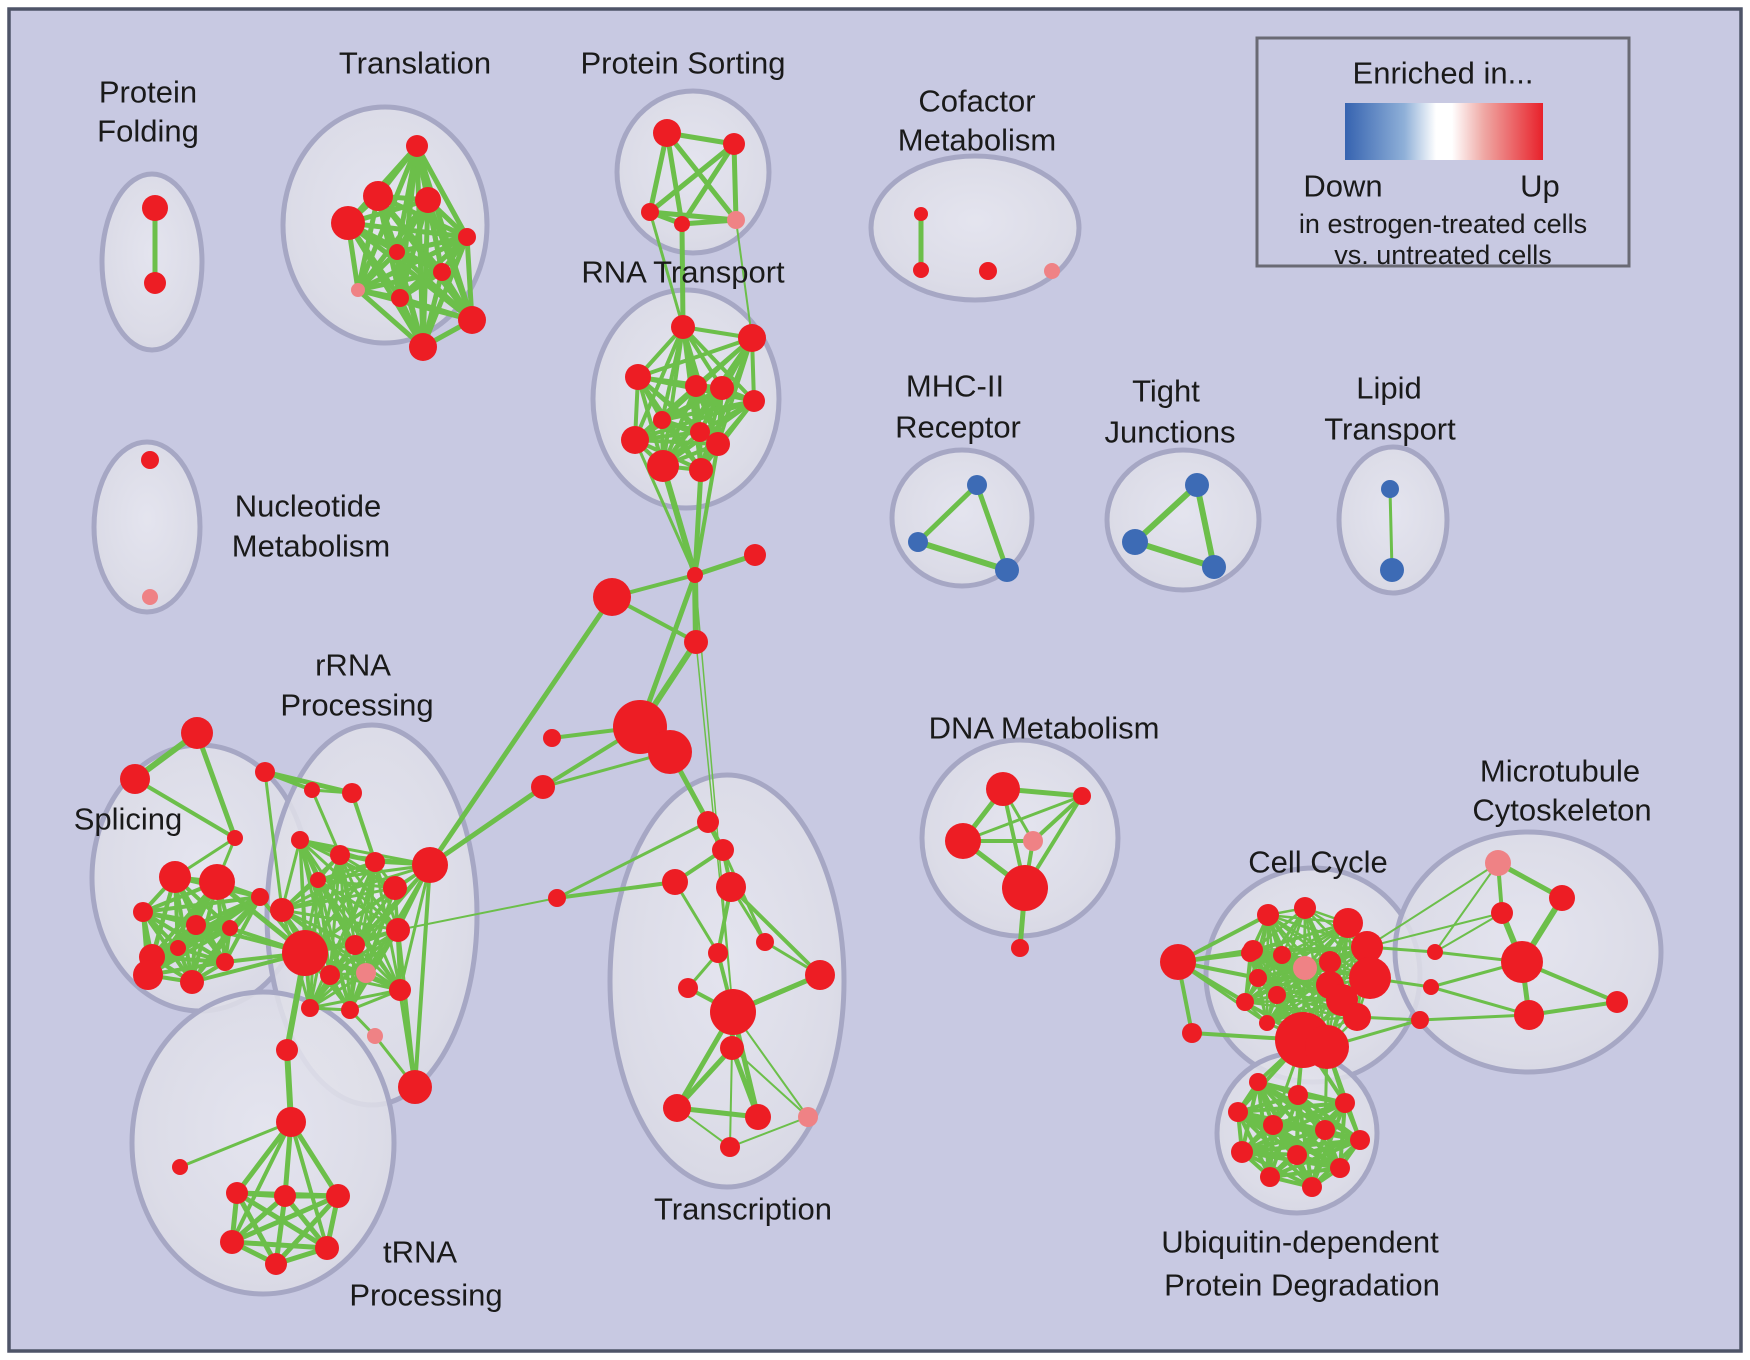 The height and width of the screenshot is (1360, 1750). I want to click on cluster-label: Nucleotide, so click(308, 506).